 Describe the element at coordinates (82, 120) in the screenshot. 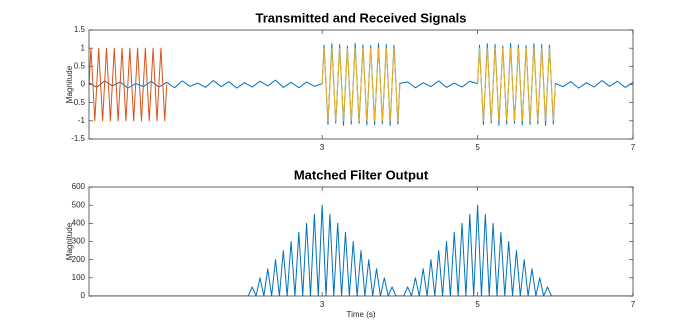

I see `y-tick-label: -1` at that location.